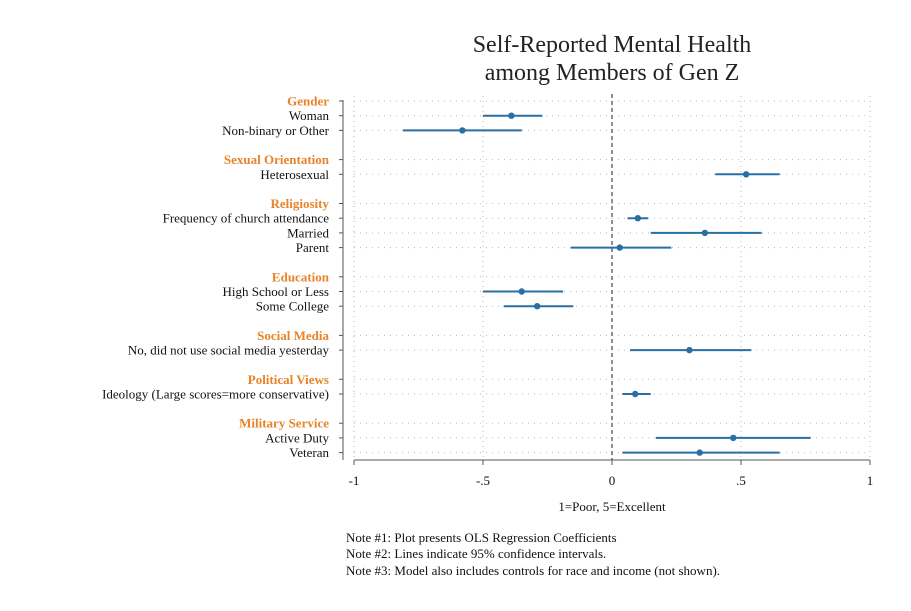  Describe the element at coordinates (309, 452) in the screenshot. I see `row-label: Veteran` at that location.